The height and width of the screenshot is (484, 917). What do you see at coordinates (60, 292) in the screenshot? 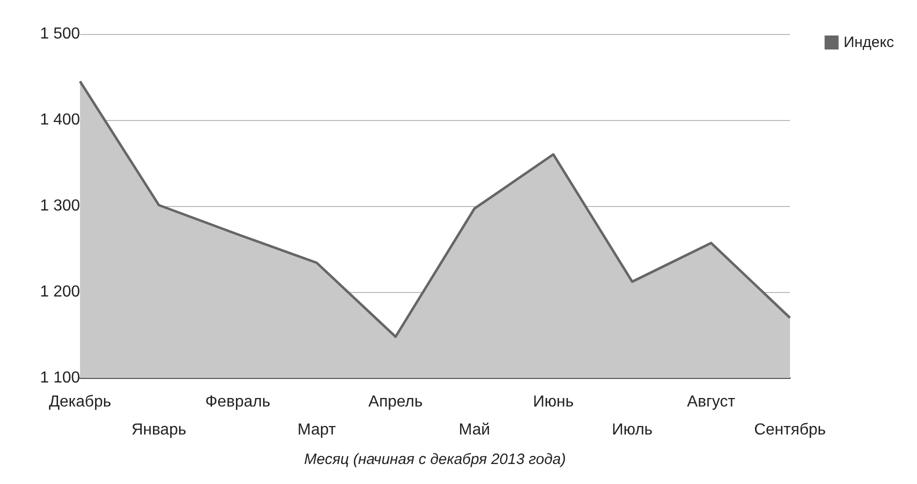
I see `y-tick-label: 1 200` at bounding box center [60, 292].